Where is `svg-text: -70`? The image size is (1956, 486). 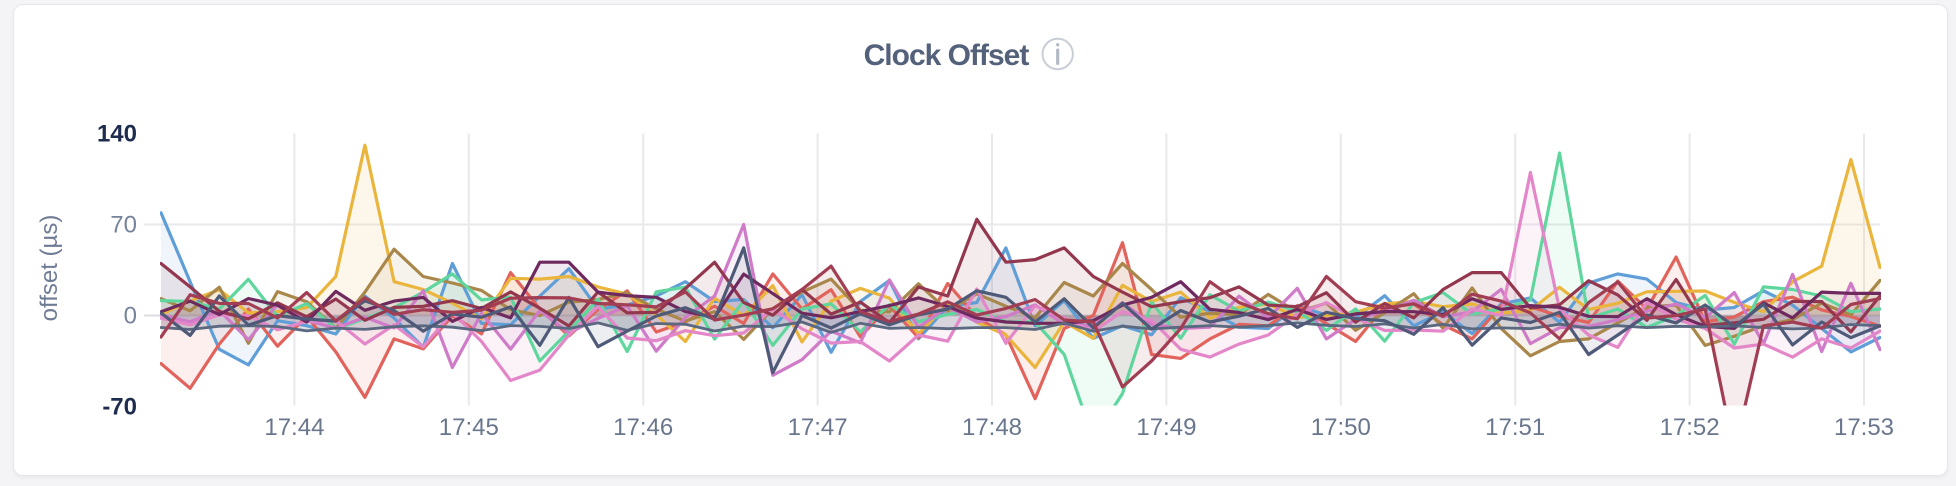 svg-text: -70 is located at coordinates (119, 407).